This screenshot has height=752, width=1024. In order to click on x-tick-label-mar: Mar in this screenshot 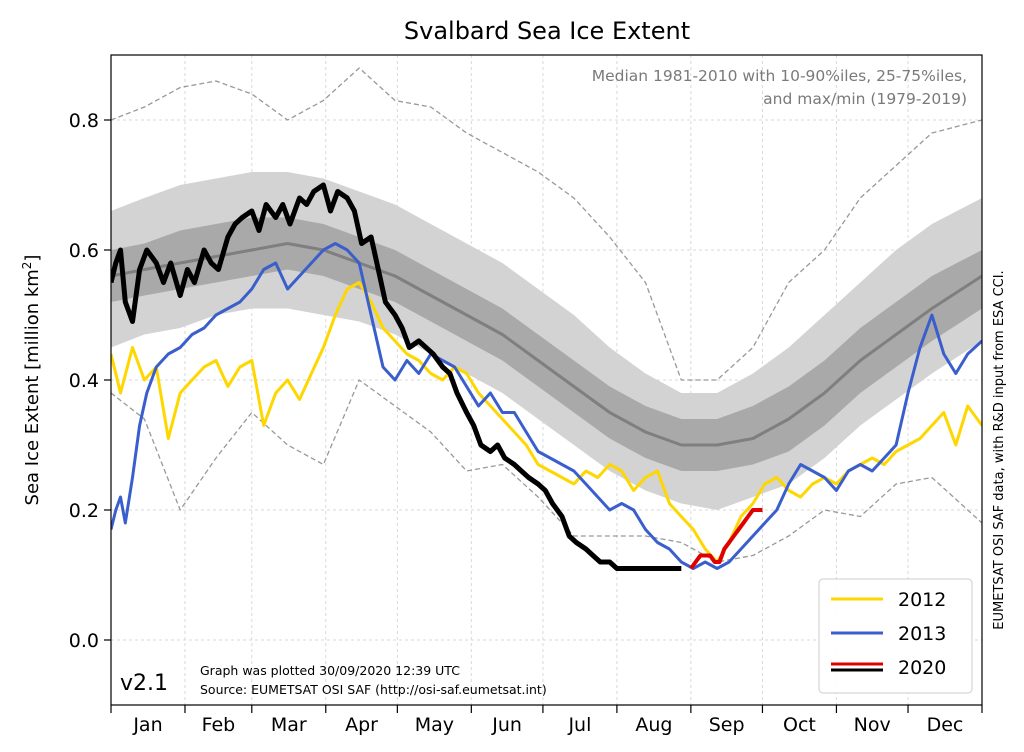, I will do `click(289, 725)`.